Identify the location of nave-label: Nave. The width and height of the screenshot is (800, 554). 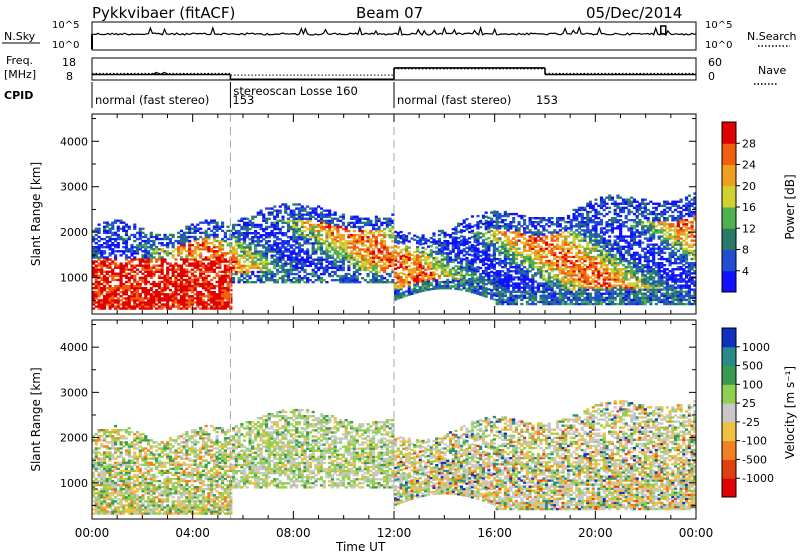
(772, 70).